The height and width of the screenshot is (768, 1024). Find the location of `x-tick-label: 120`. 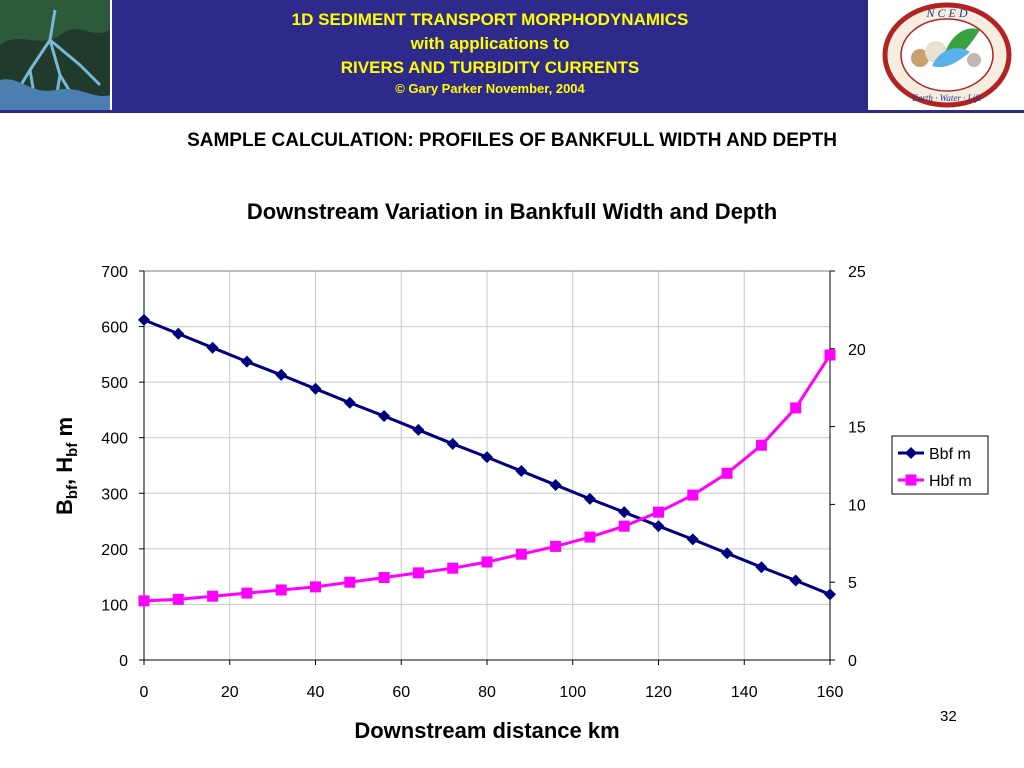

x-tick-label: 120 is located at coordinates (658, 692).